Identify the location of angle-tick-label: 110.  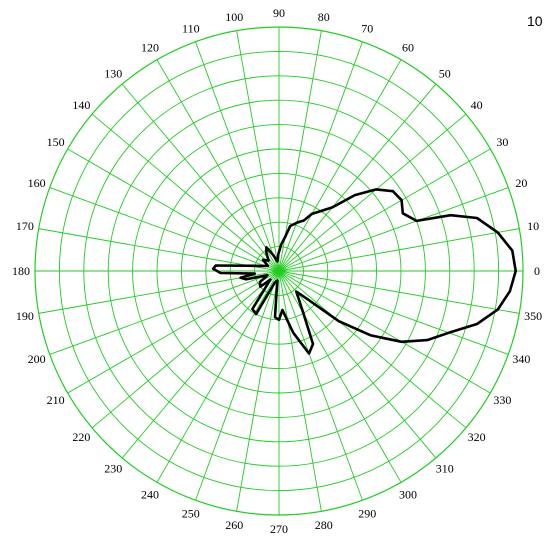
(191, 29).